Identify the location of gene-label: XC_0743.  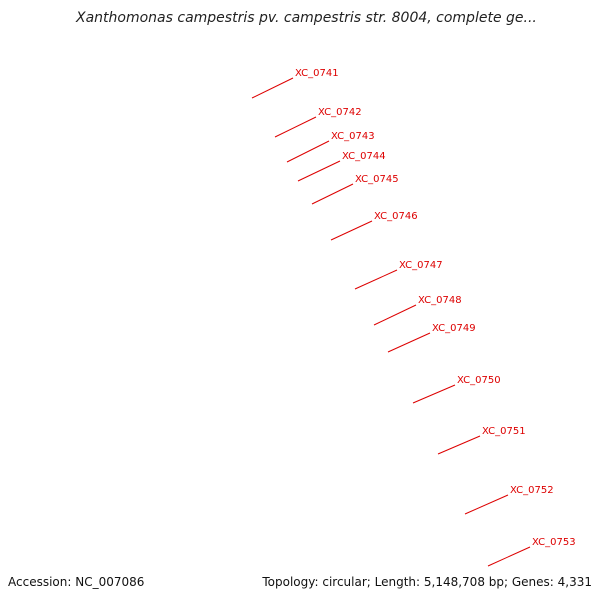
(353, 136).